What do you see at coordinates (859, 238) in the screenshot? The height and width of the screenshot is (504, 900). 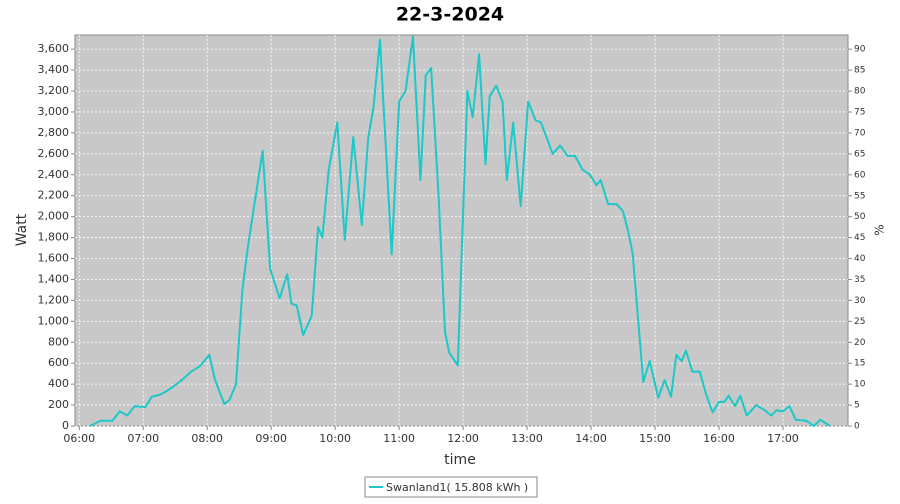 I see `y2-tick-label: 45` at bounding box center [859, 238].